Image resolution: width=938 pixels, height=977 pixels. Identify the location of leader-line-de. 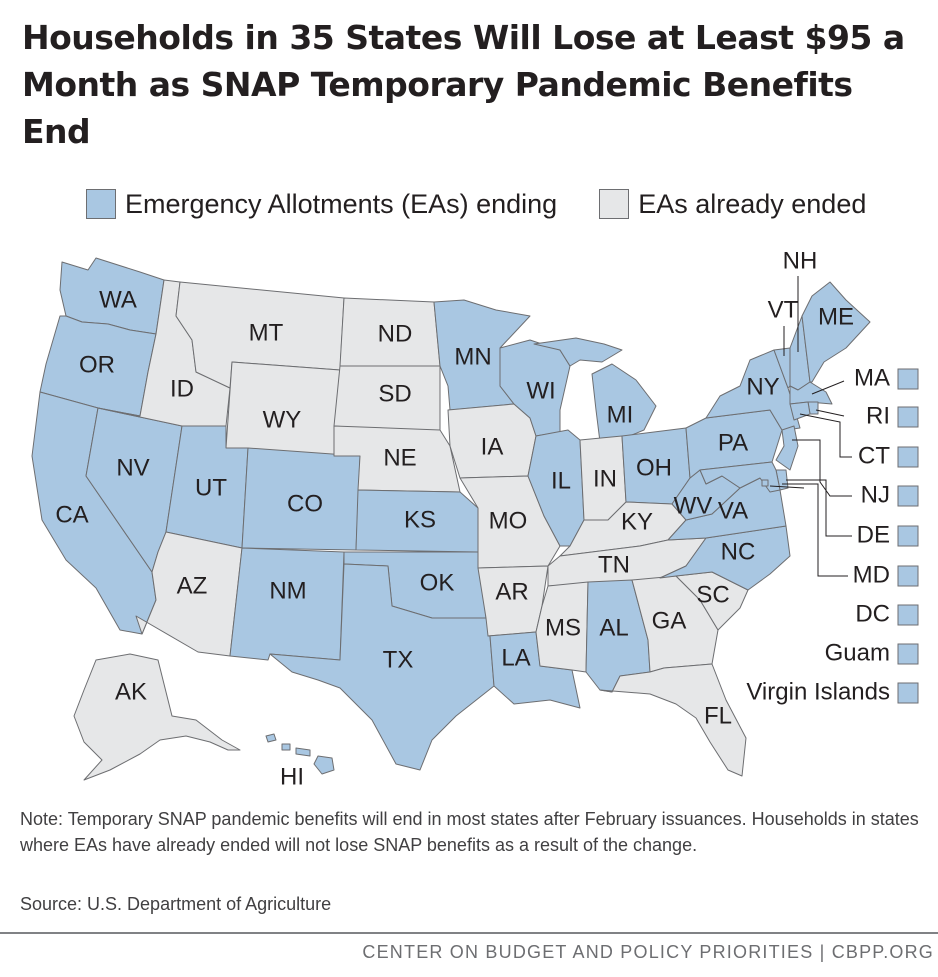
(819, 508).